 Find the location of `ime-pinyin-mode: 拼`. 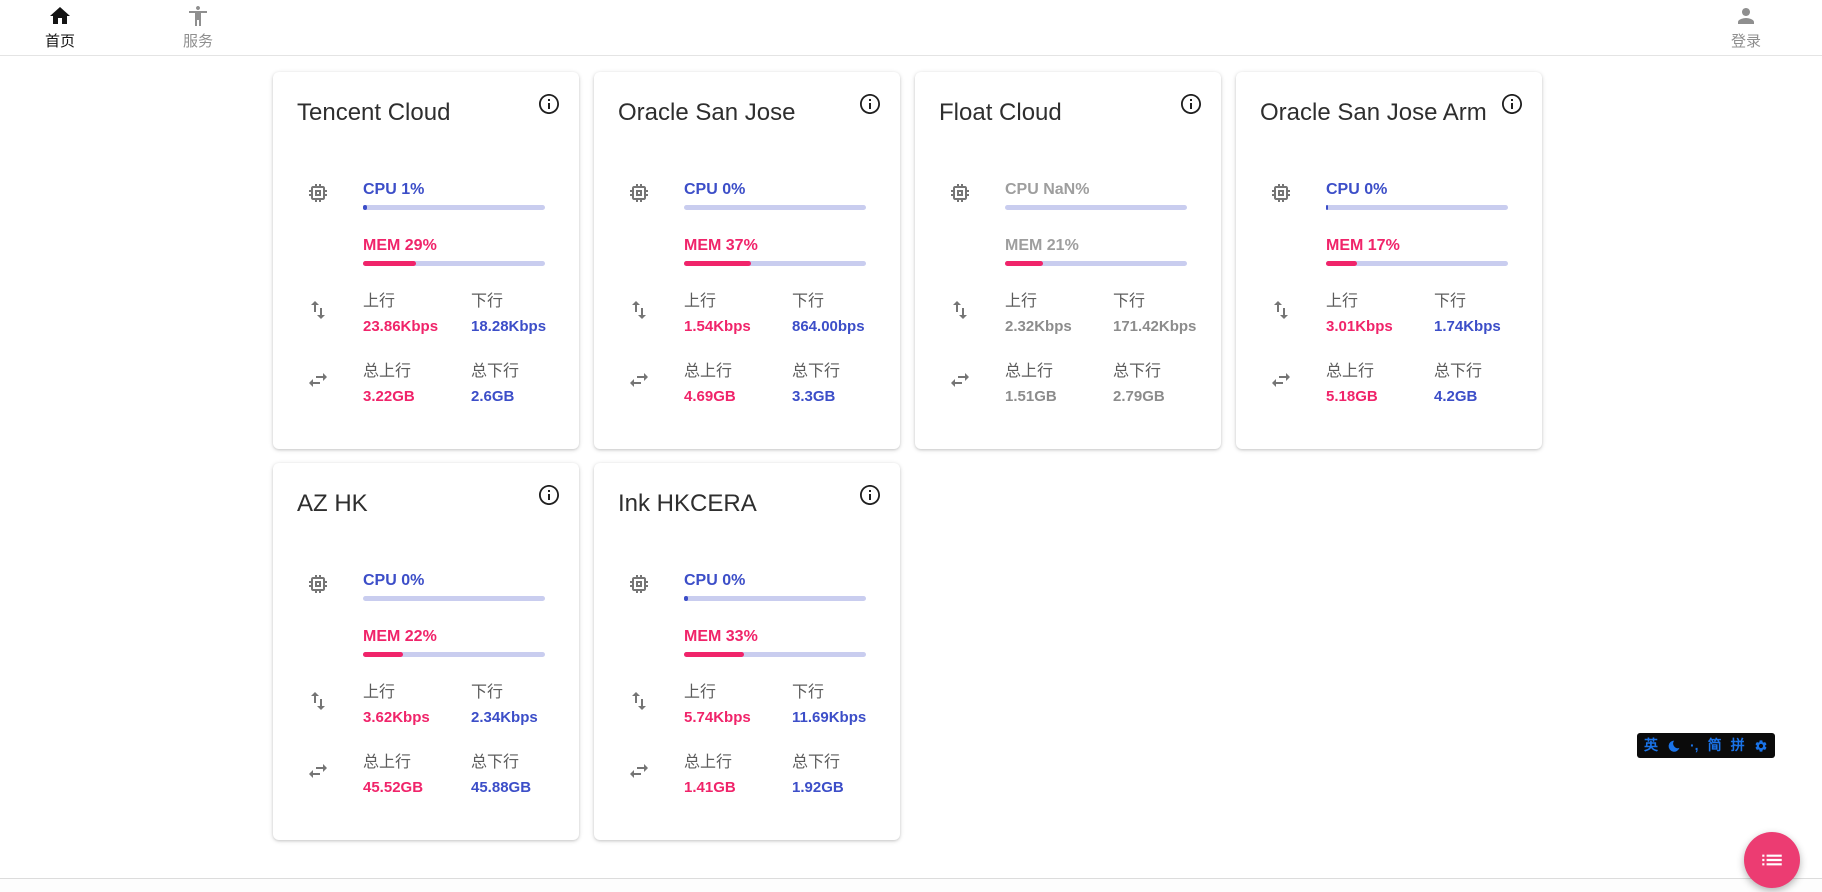

ime-pinyin-mode: 拼 is located at coordinates (1737, 745).